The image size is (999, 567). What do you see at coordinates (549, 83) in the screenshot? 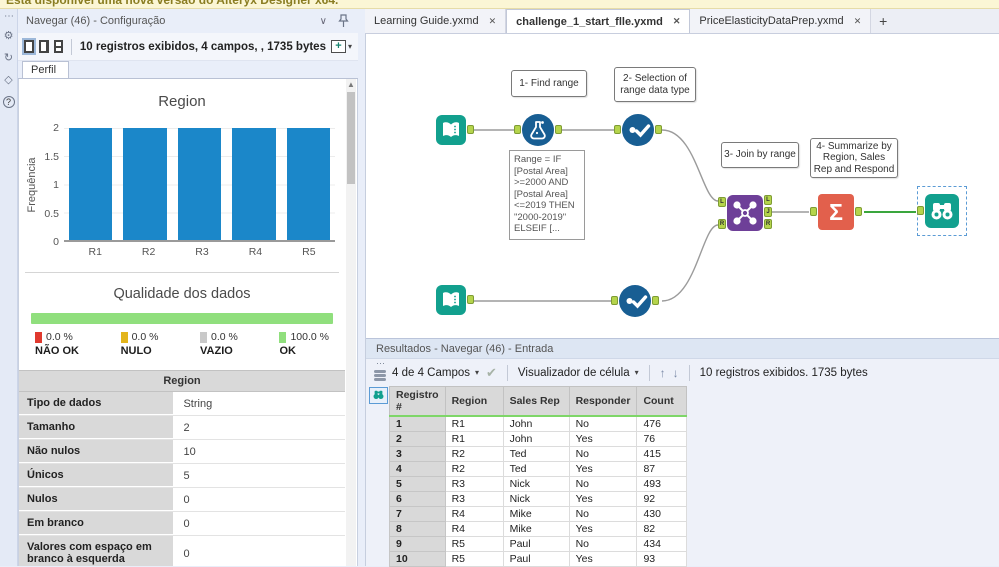
I see `annotation-find-range: 1- Find range` at bounding box center [549, 83].